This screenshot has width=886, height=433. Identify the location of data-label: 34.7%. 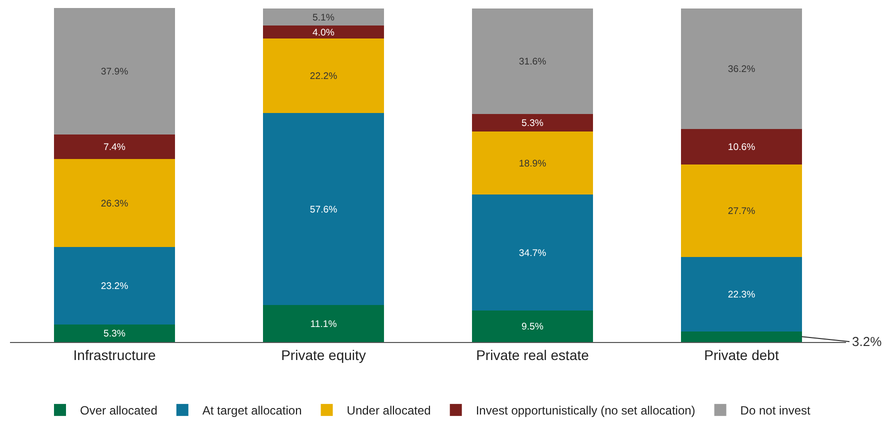
(532, 253).